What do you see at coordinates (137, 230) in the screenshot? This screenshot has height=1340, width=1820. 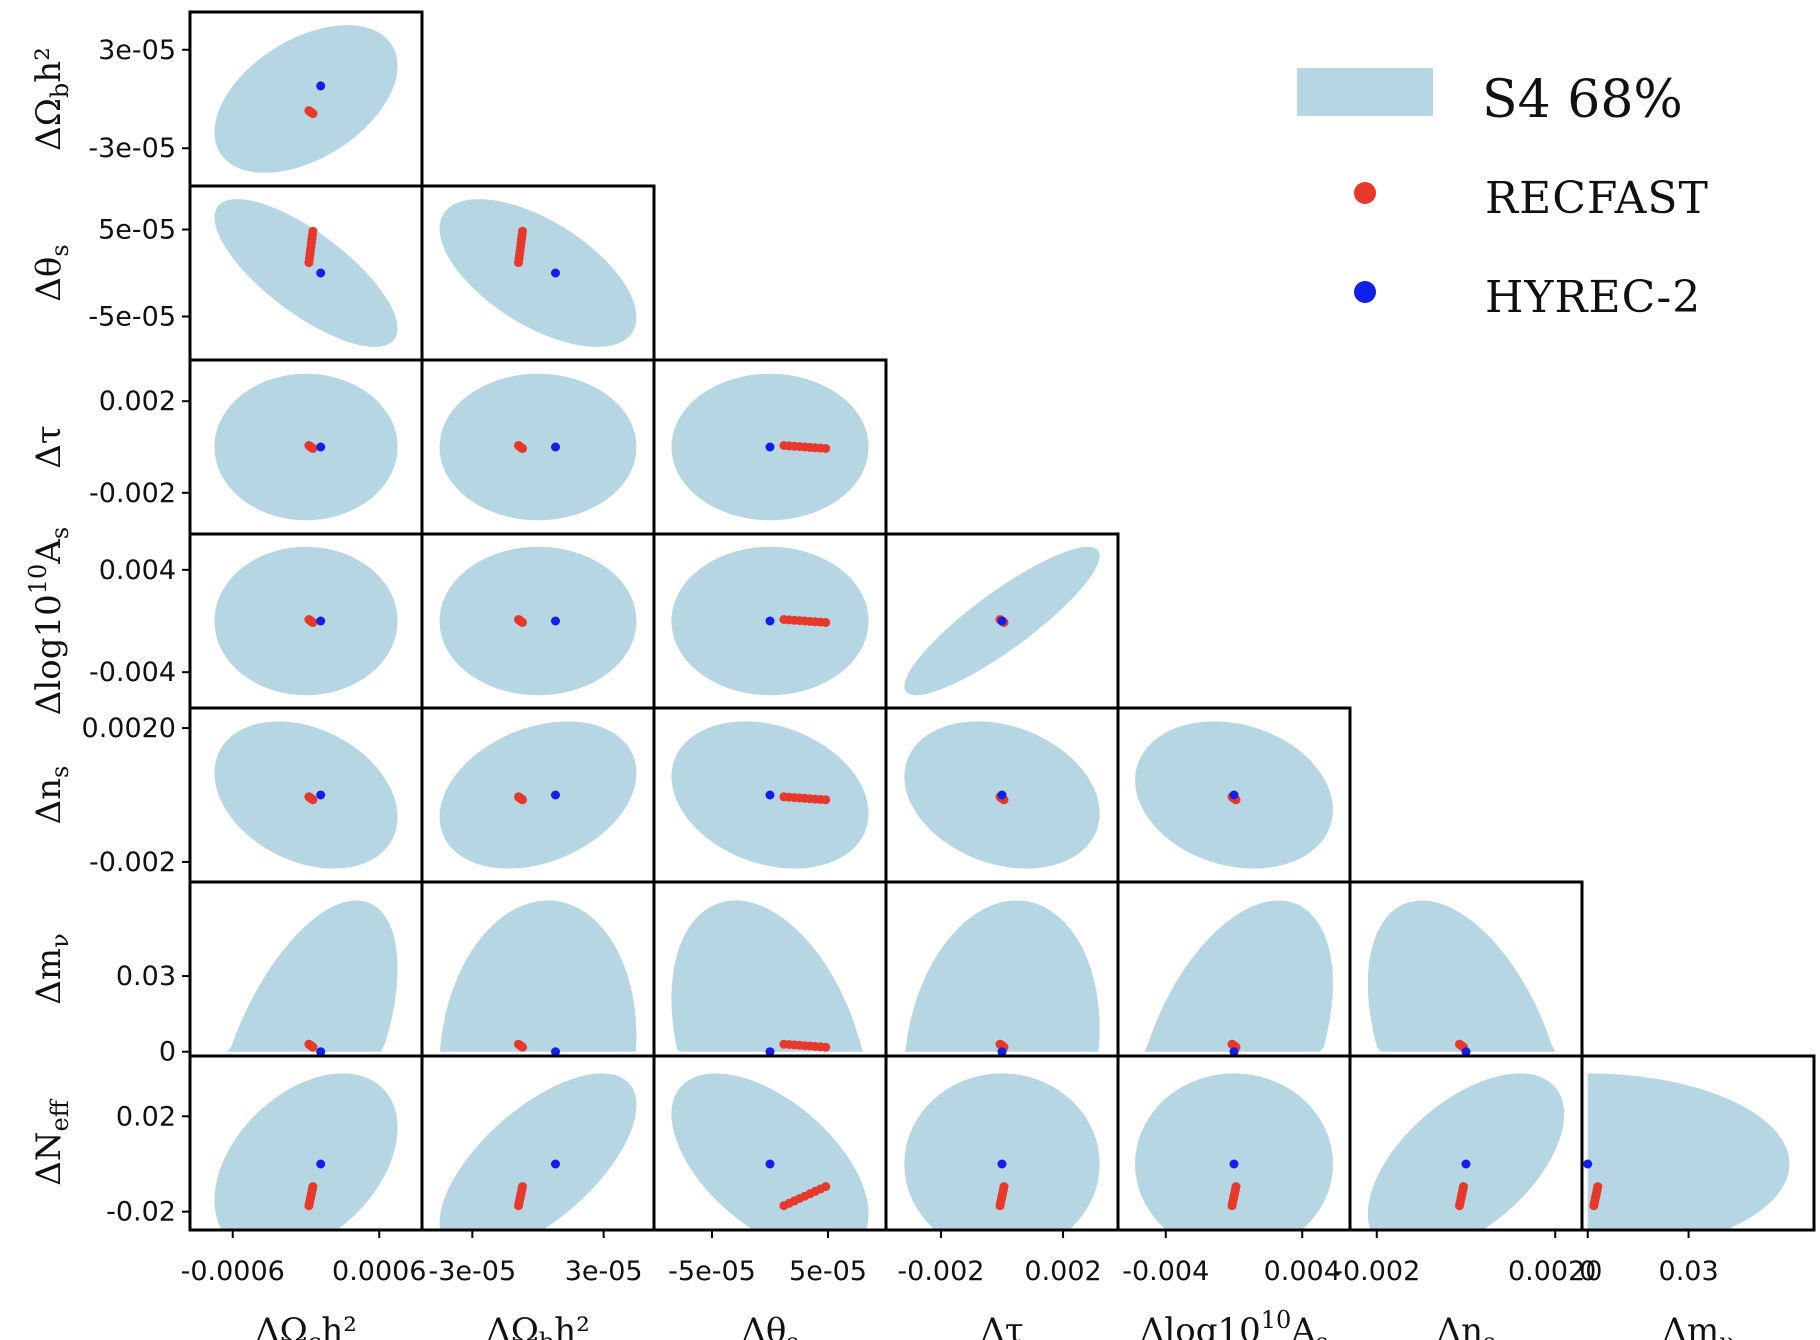 I see `y-tick-label: 5e-05` at bounding box center [137, 230].